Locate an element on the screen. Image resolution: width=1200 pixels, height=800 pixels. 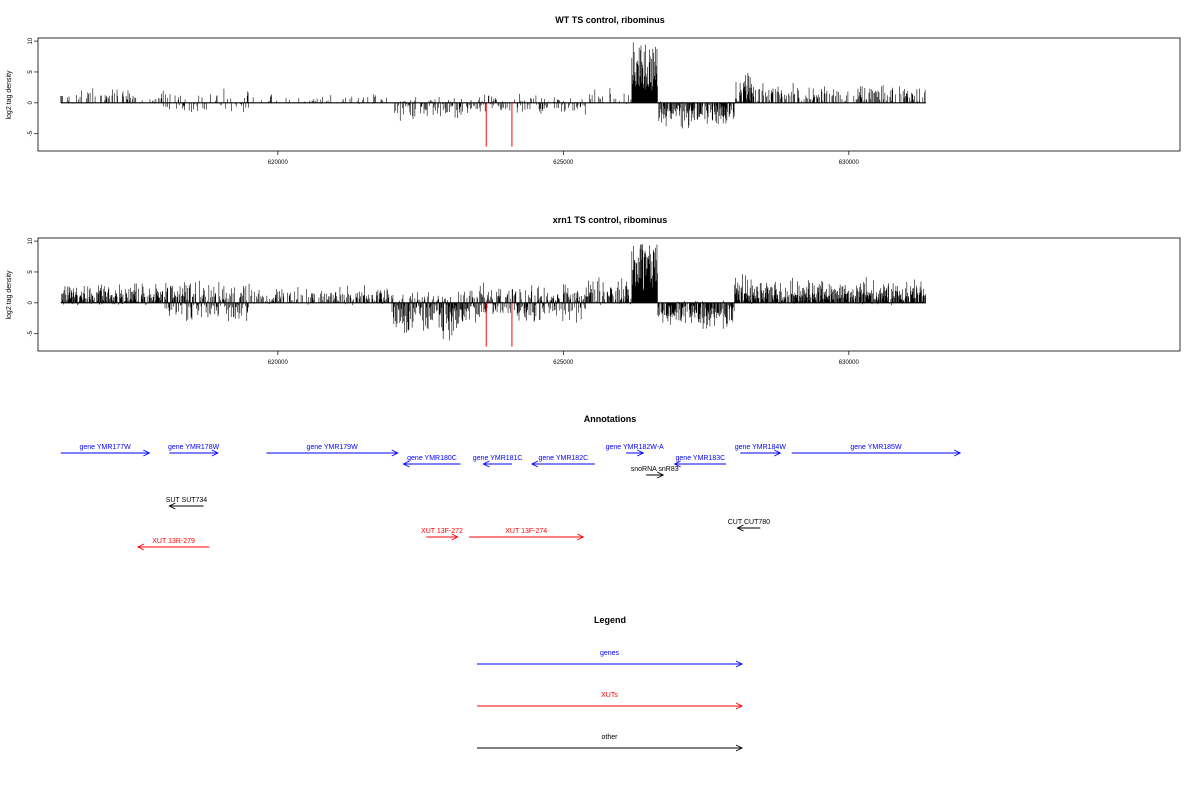
legend-label: genes is located at coordinates (610, 653).